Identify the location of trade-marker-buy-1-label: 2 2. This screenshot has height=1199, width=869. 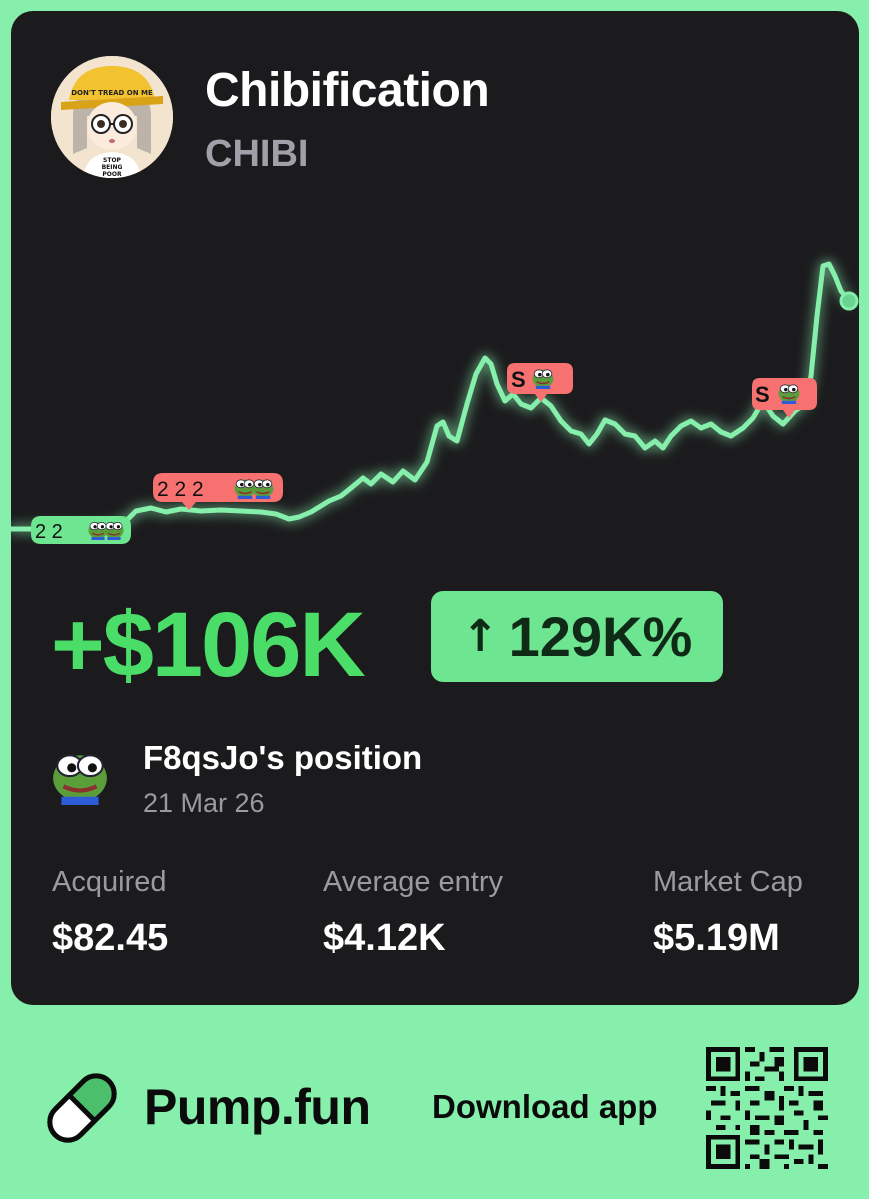
(49, 532).